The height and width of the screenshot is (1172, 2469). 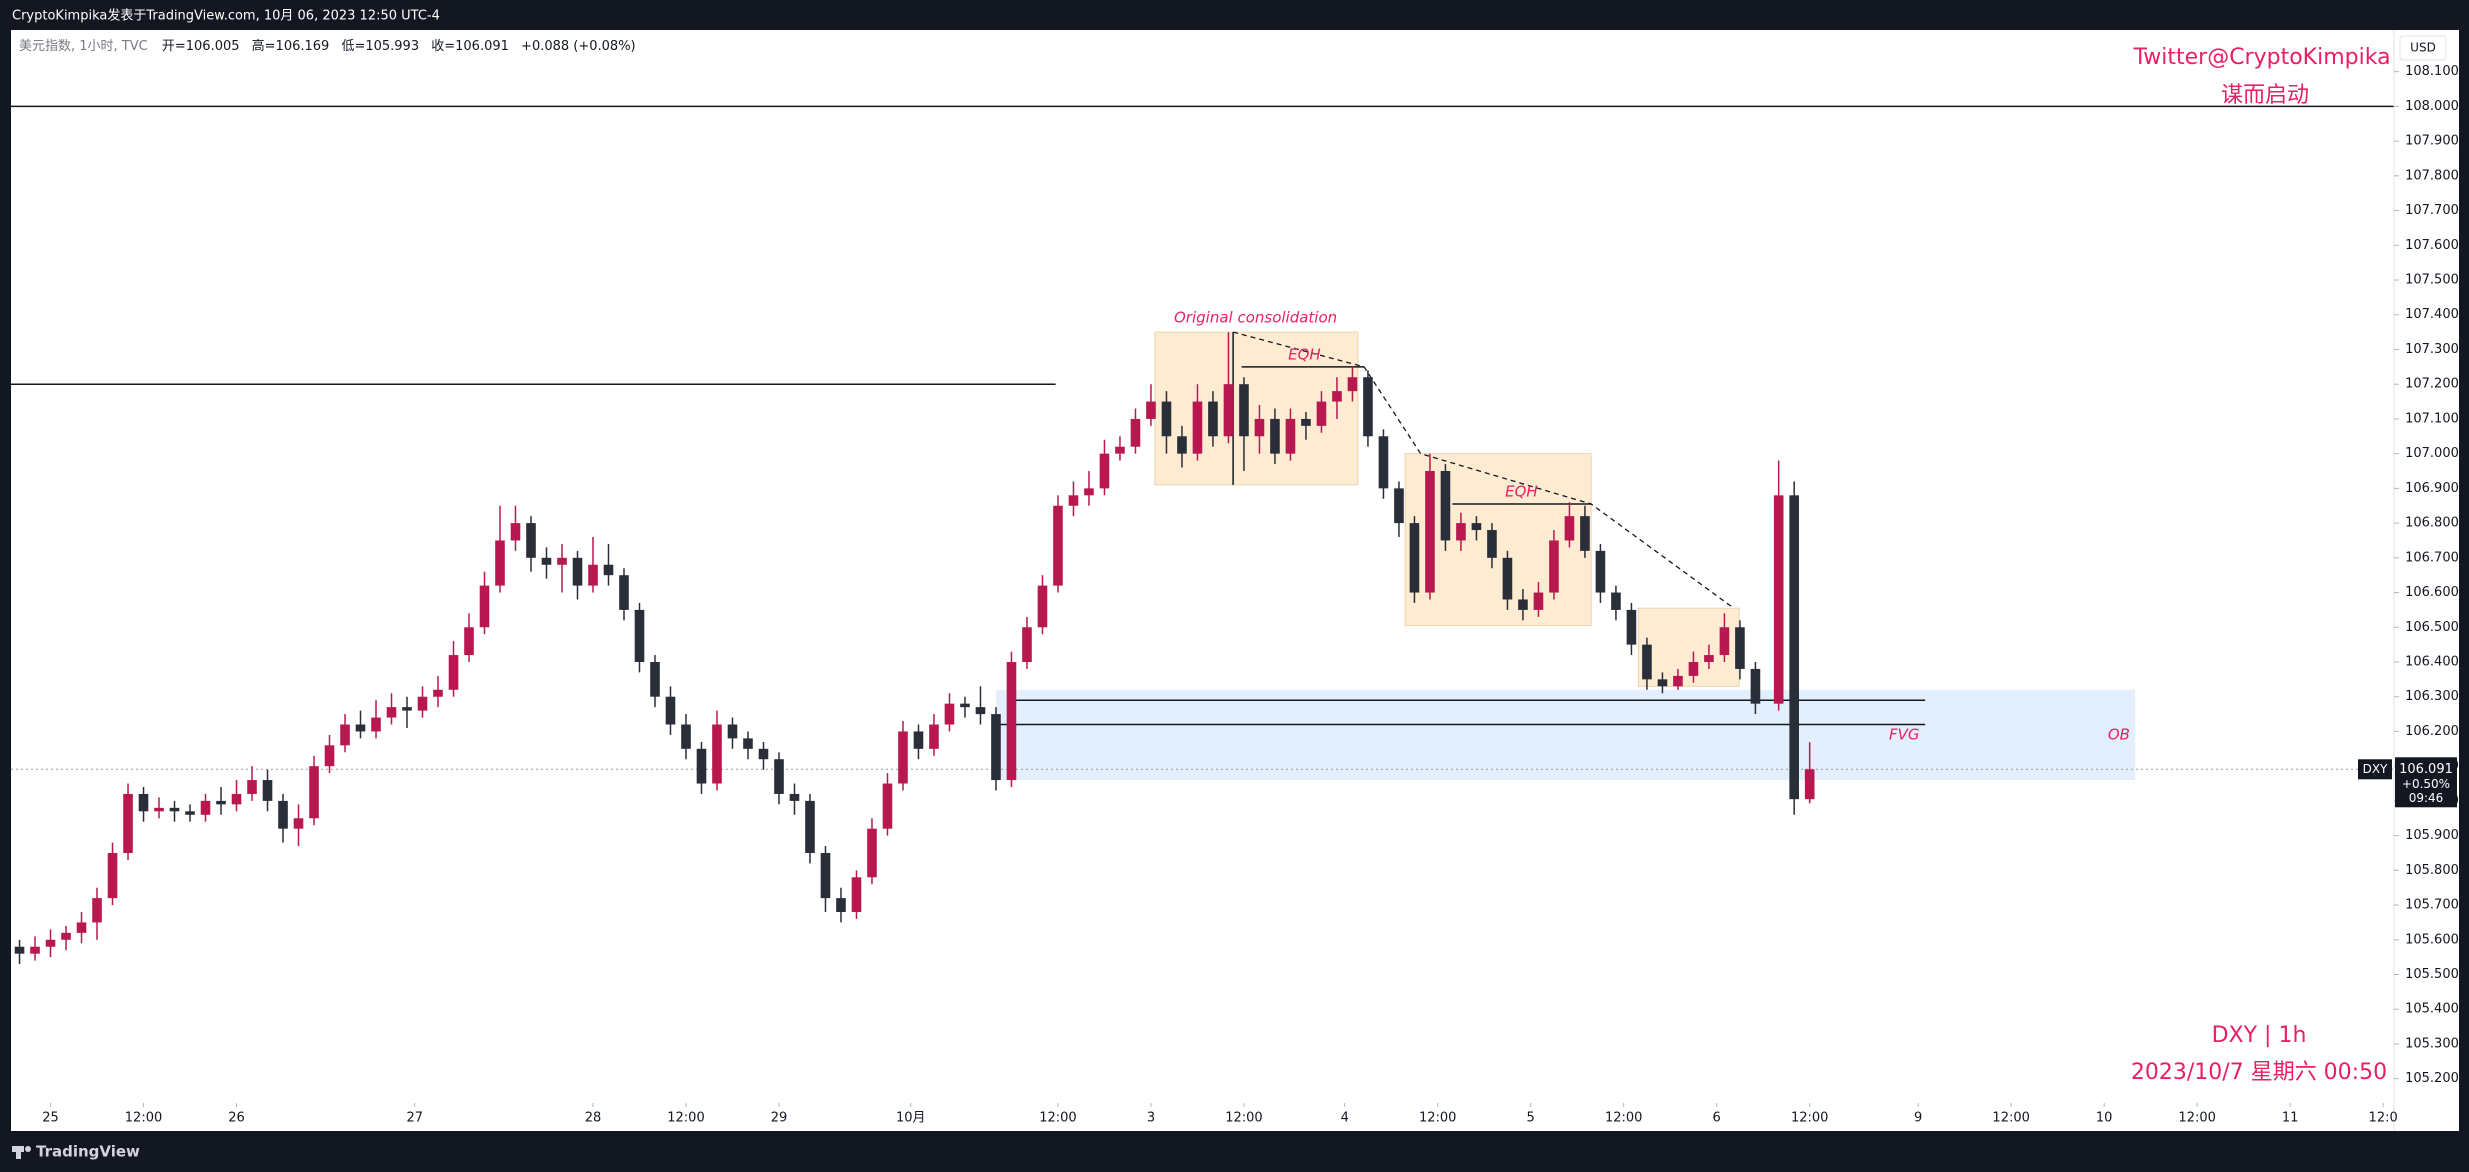 I want to click on x-tick-label: 10, so click(x=2104, y=1118).